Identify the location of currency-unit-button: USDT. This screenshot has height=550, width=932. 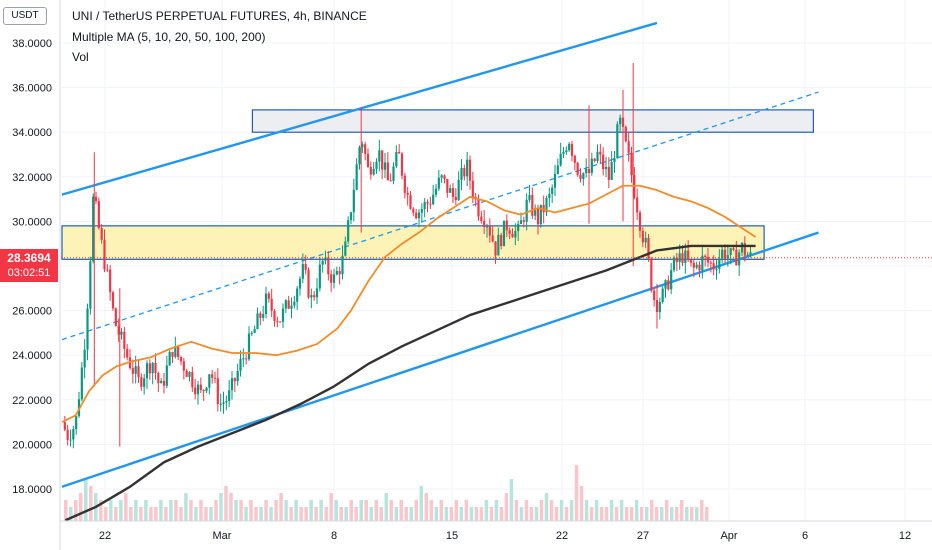
(25, 16).